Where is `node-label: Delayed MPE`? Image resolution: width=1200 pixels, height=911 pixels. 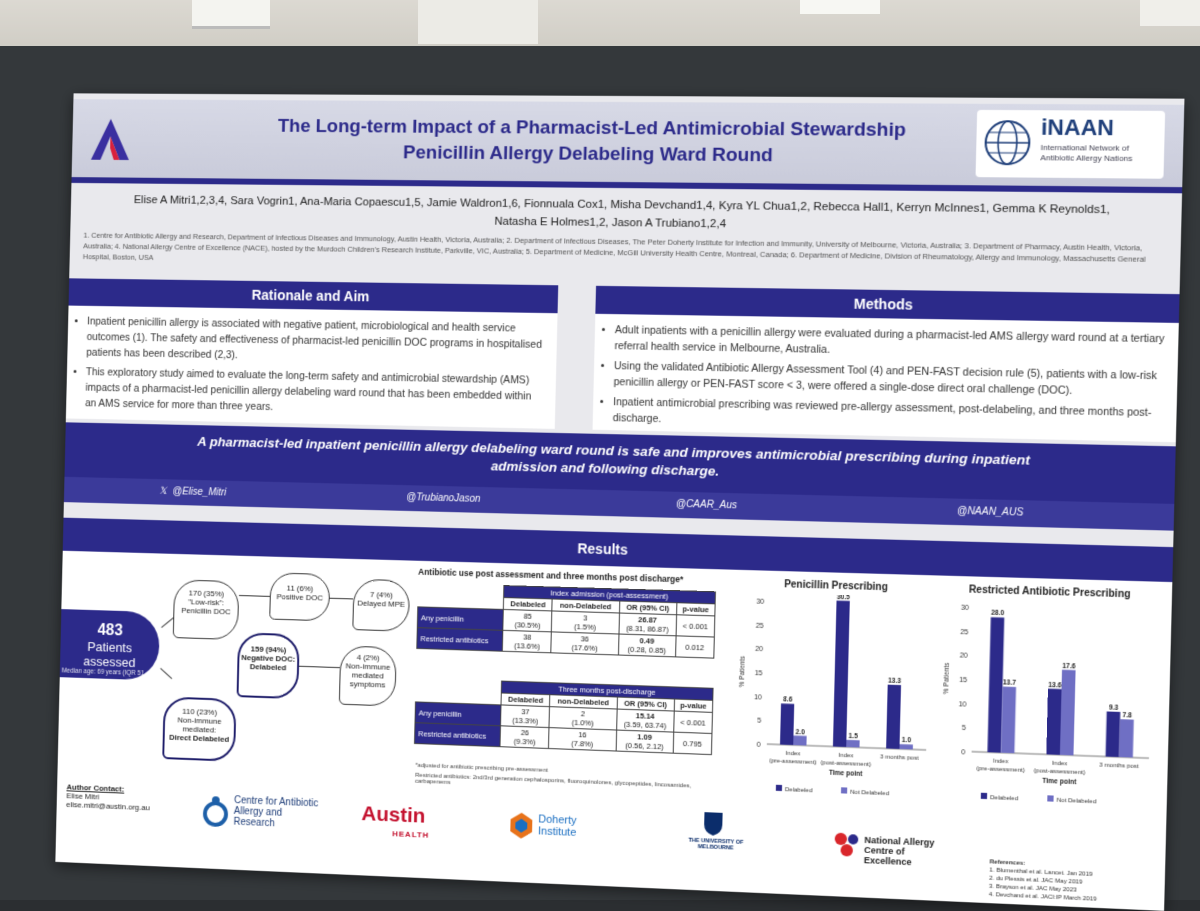
node-label: Delayed MPE is located at coordinates (381, 603).